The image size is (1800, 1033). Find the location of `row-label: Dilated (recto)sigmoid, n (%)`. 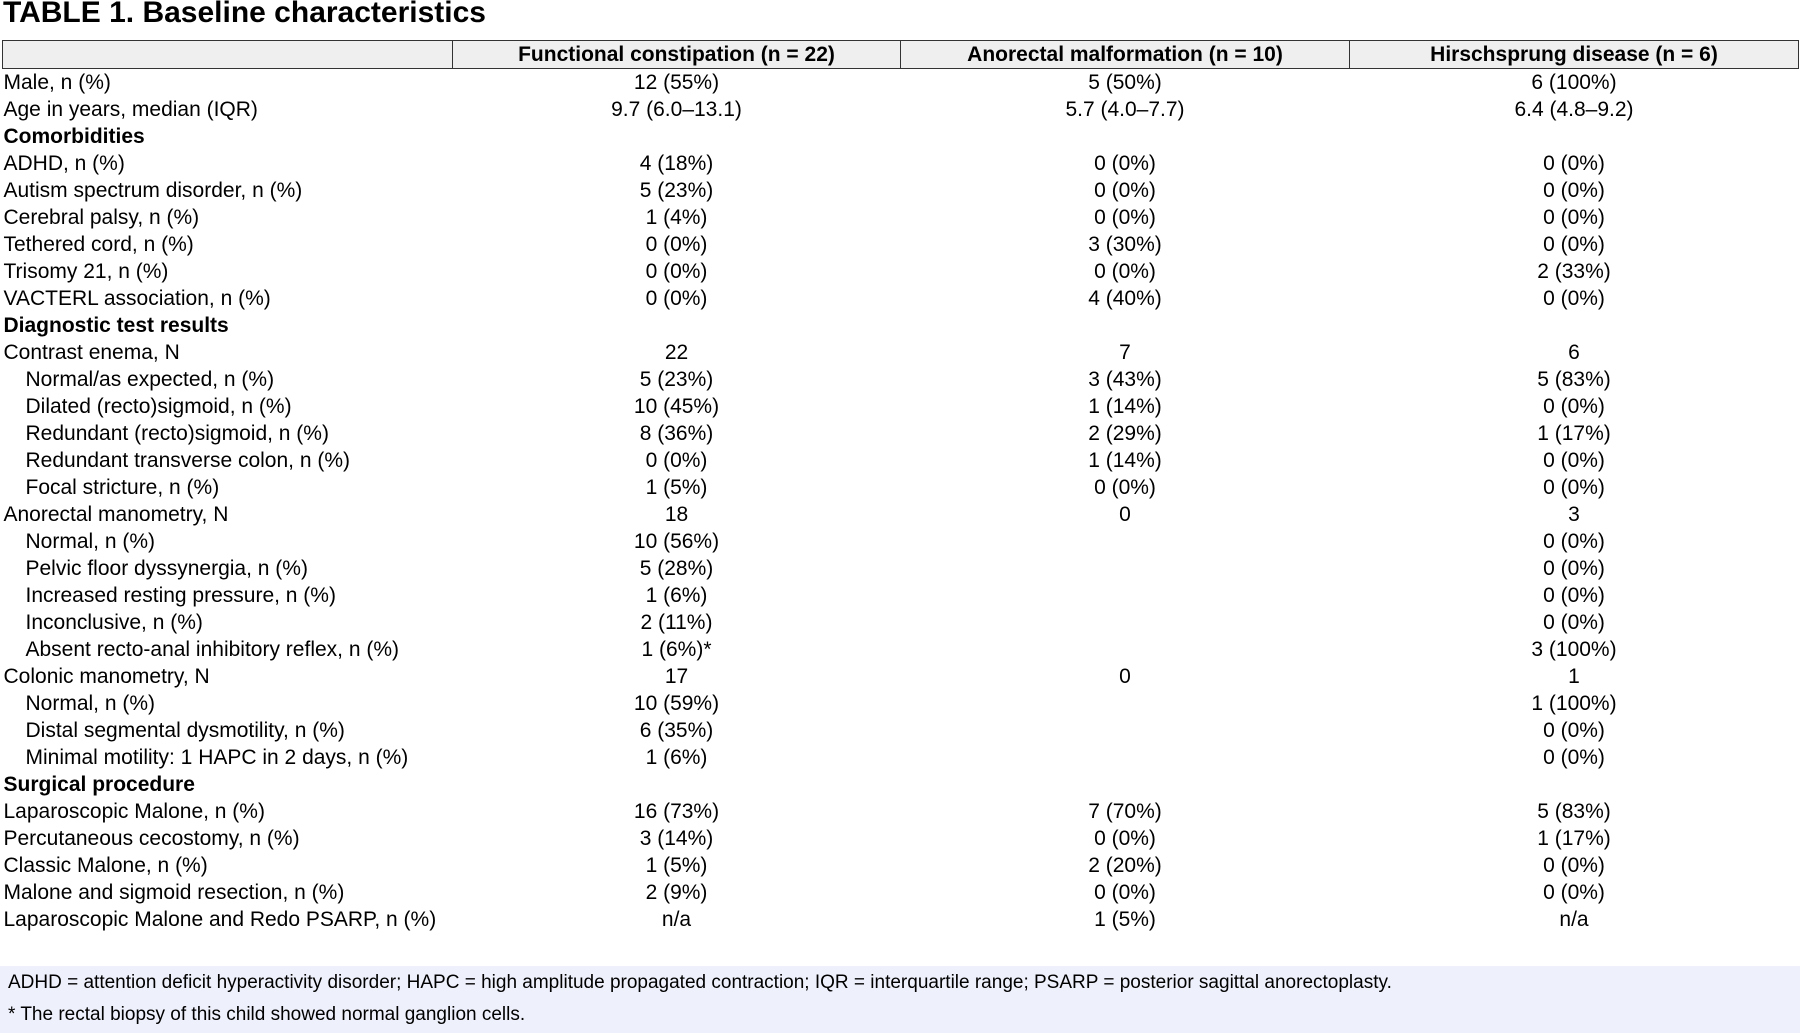

row-label: Dilated (recto)sigmoid, n (%) is located at coordinates (158, 406).